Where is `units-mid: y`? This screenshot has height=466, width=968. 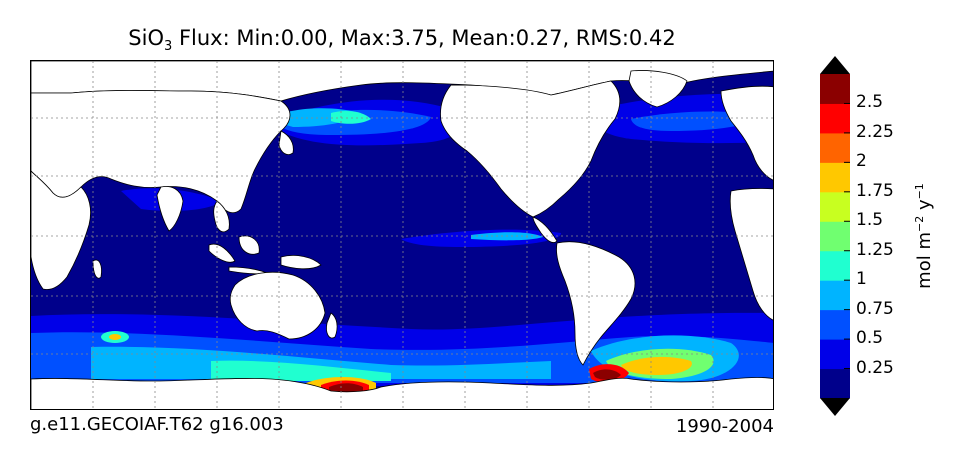
units-mid: y is located at coordinates (924, 207).